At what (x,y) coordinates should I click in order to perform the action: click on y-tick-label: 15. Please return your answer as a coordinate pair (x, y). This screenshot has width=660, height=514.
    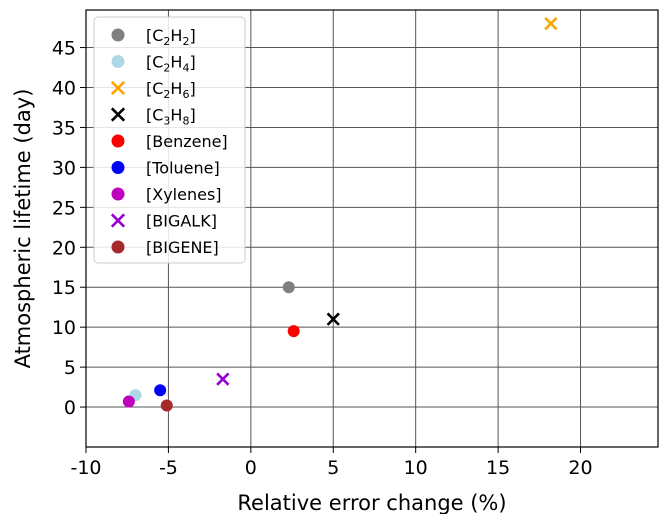
    Looking at the image, I should click on (64, 288).